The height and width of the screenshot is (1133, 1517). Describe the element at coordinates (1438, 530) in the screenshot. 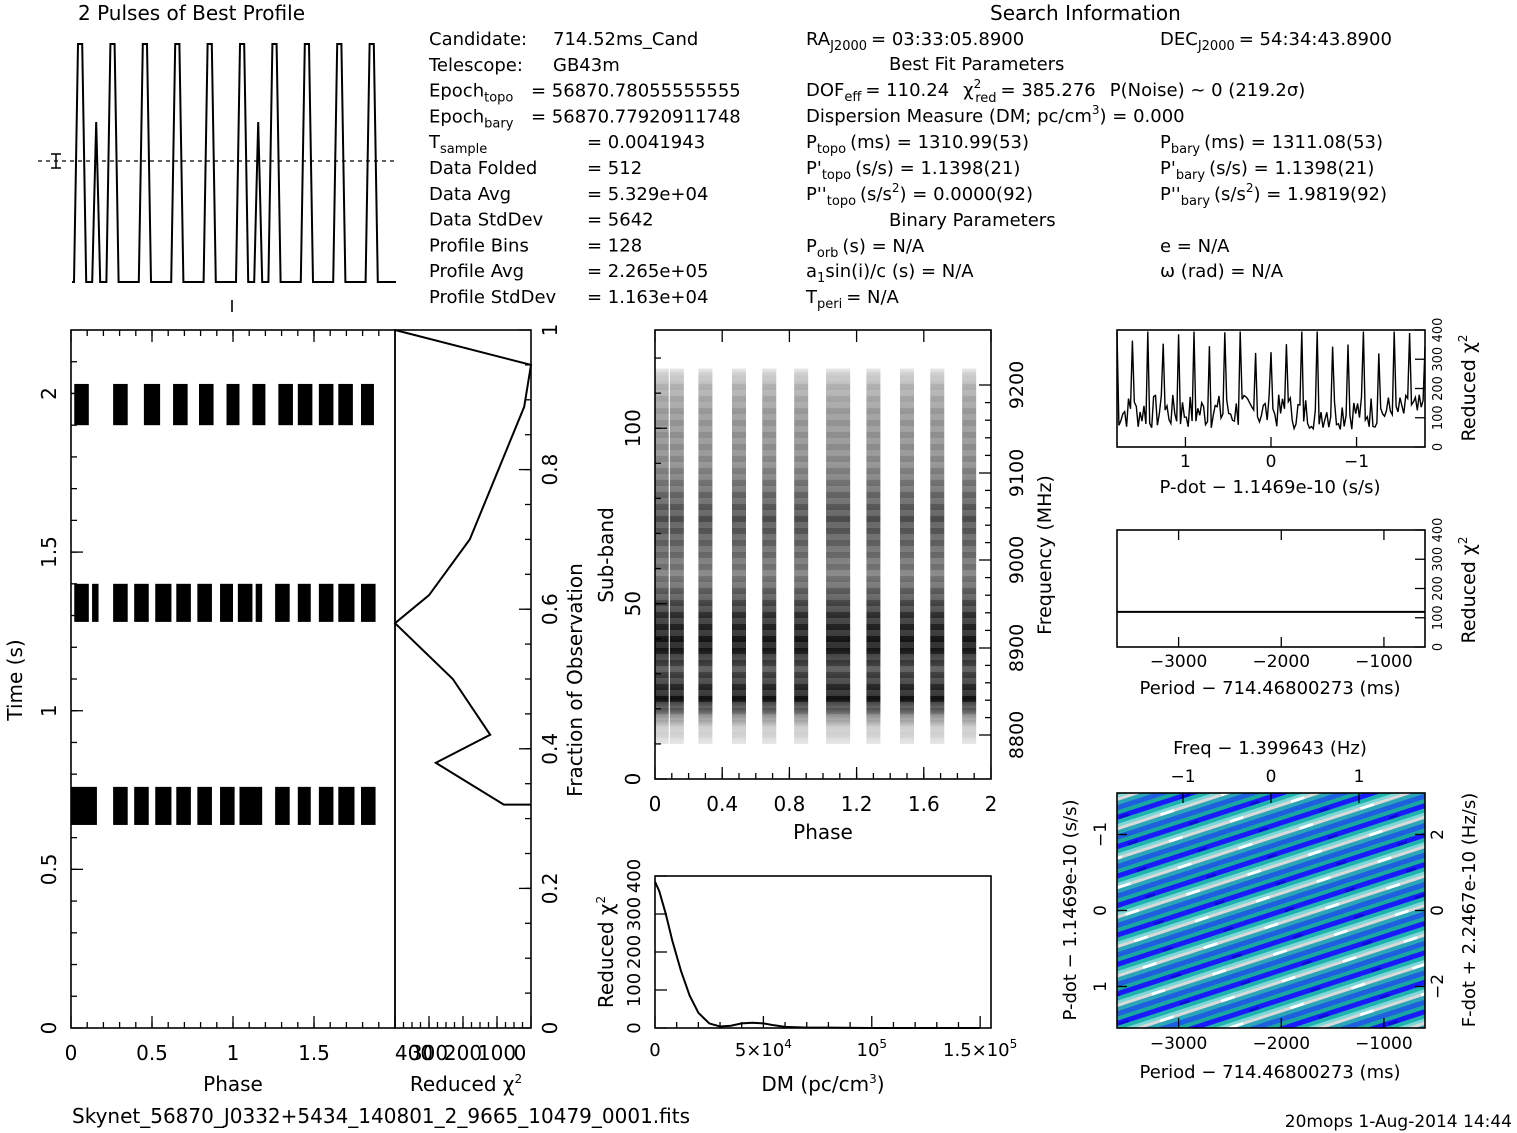

I see `pr-ytick-label-4: 400` at that location.